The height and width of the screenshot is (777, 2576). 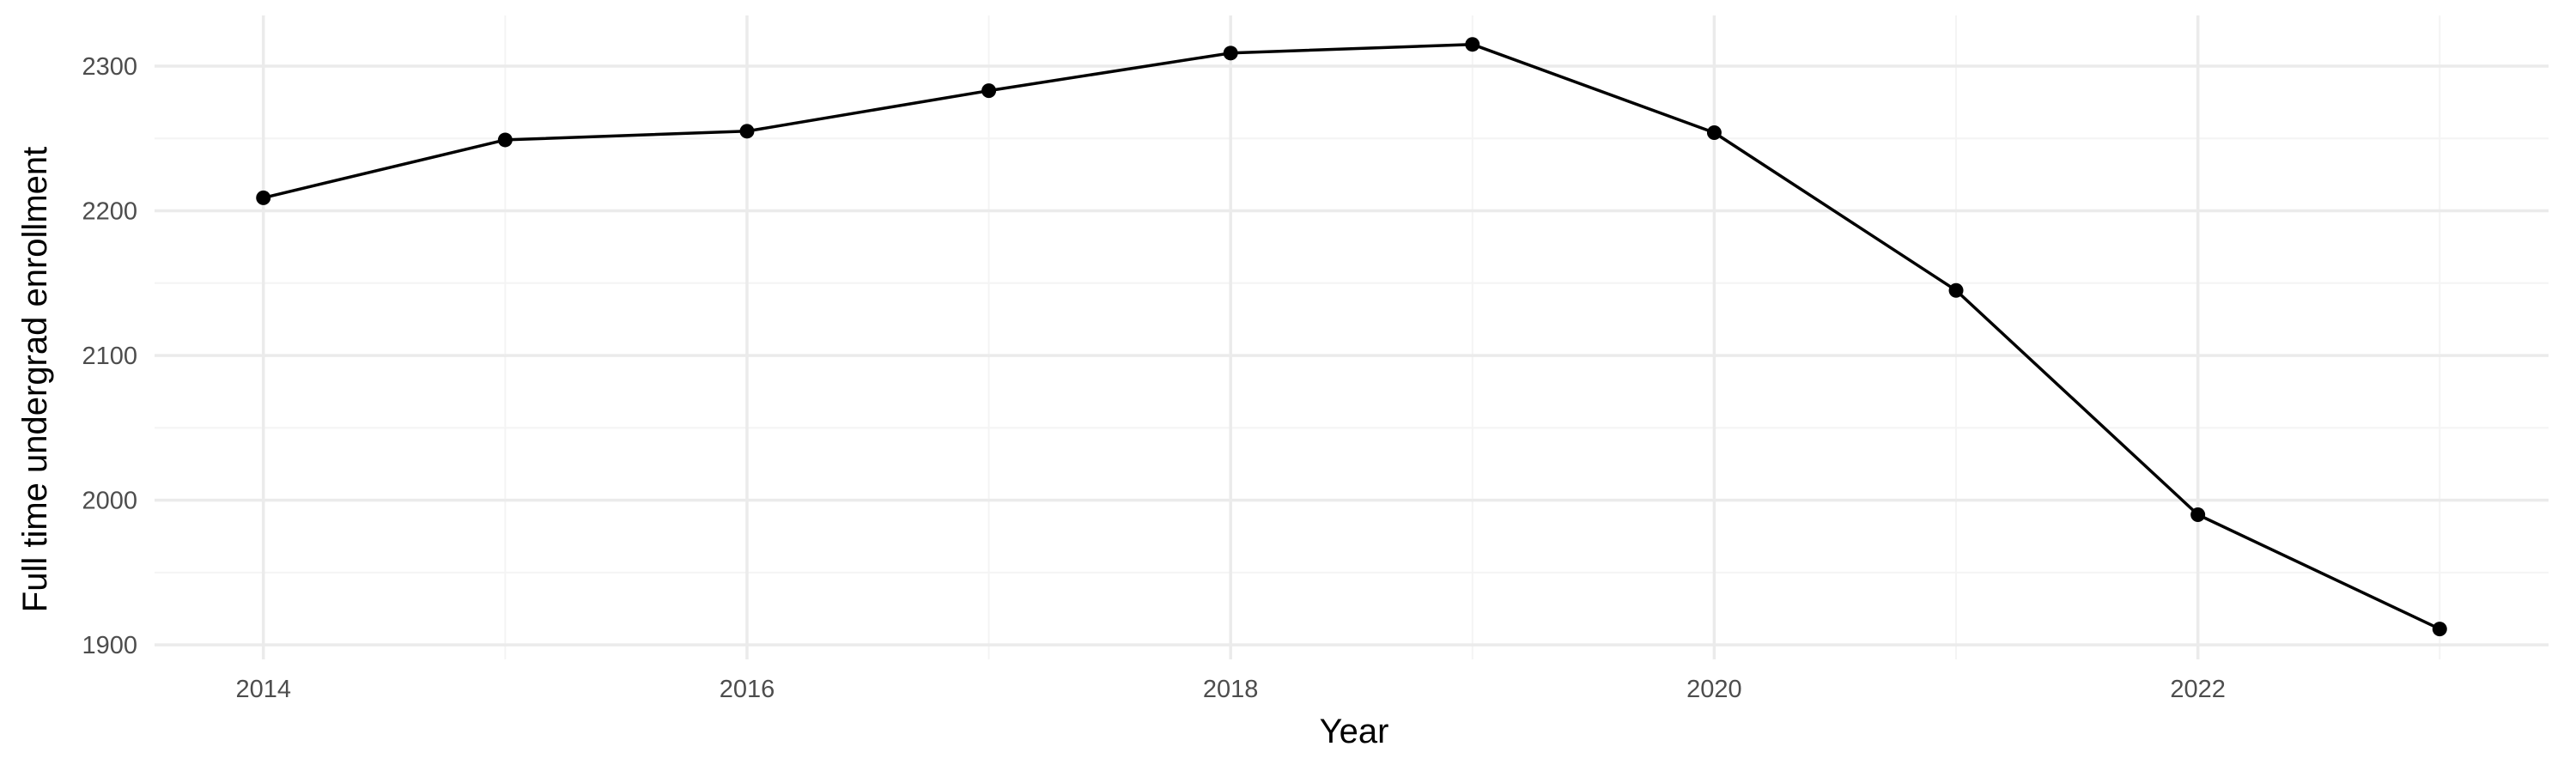 I want to click on x-tick-label: 2014, so click(x=263, y=689).